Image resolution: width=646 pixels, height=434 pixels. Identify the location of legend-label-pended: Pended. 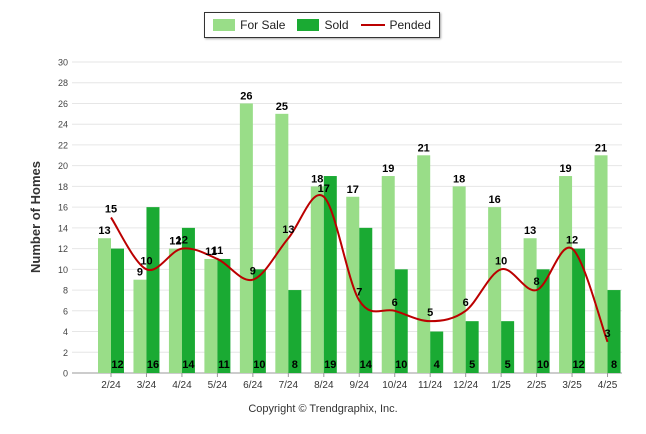
(410, 25).